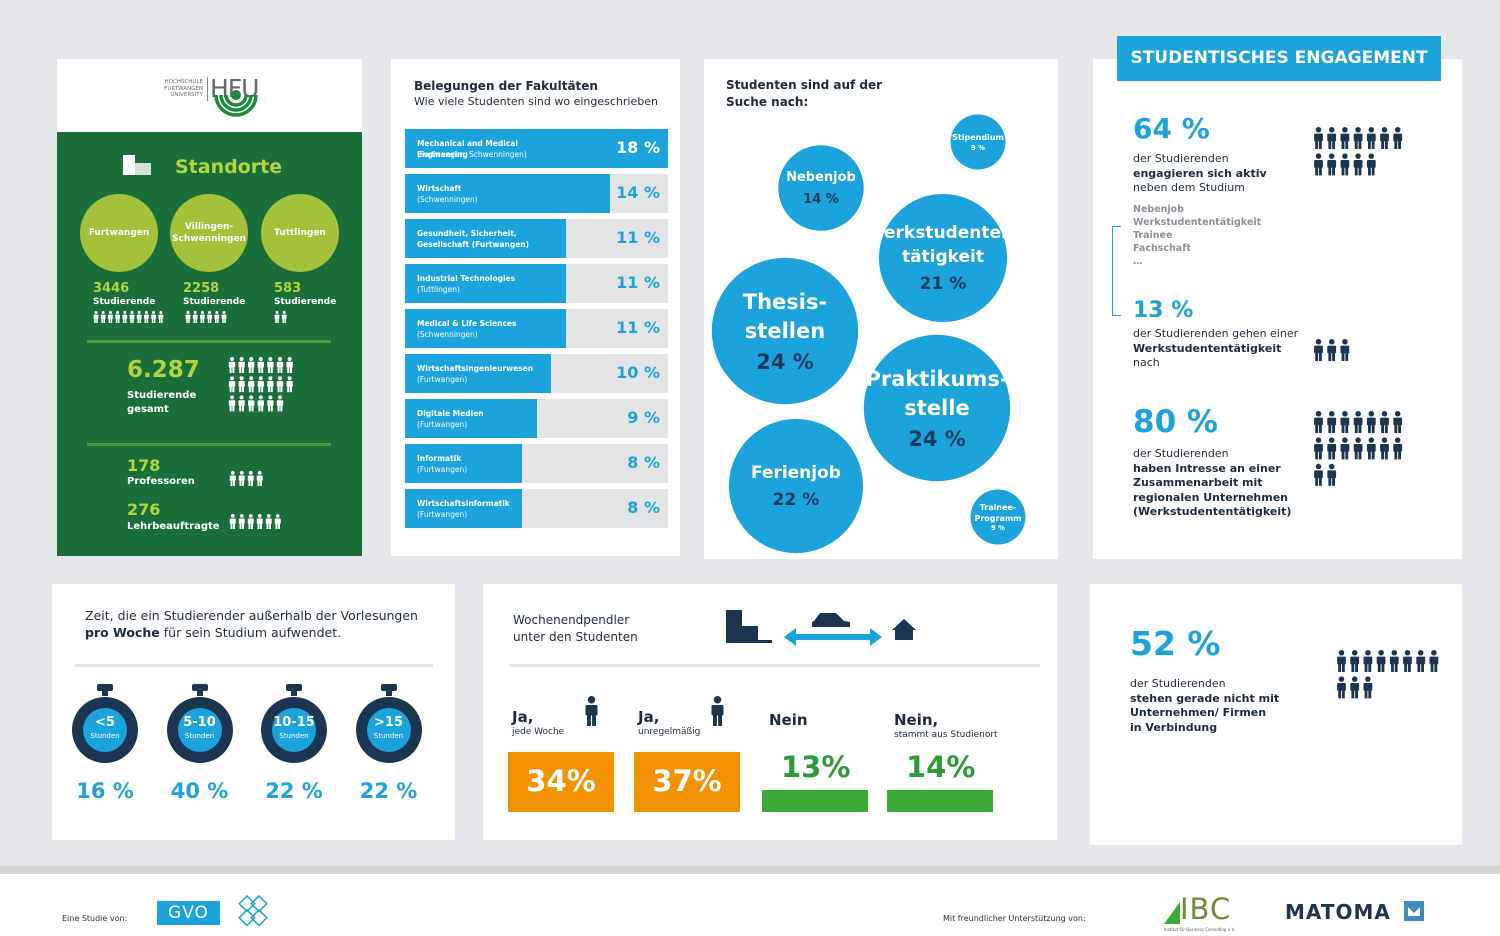 Image resolution: width=1500 pixels, height=936 pixels. Describe the element at coordinates (1197, 222) in the screenshot. I see `list-item: Werkstudententätigkeit` at that location.